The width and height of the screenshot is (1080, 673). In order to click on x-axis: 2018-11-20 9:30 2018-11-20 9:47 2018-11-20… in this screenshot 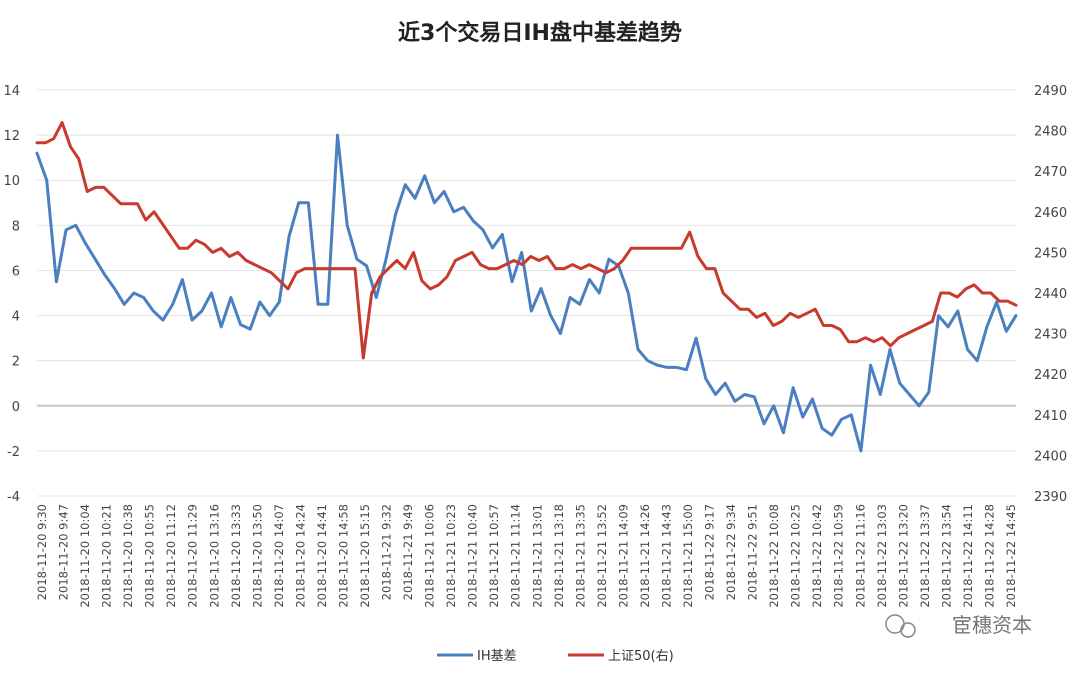, I will do `click(526, 556)`.